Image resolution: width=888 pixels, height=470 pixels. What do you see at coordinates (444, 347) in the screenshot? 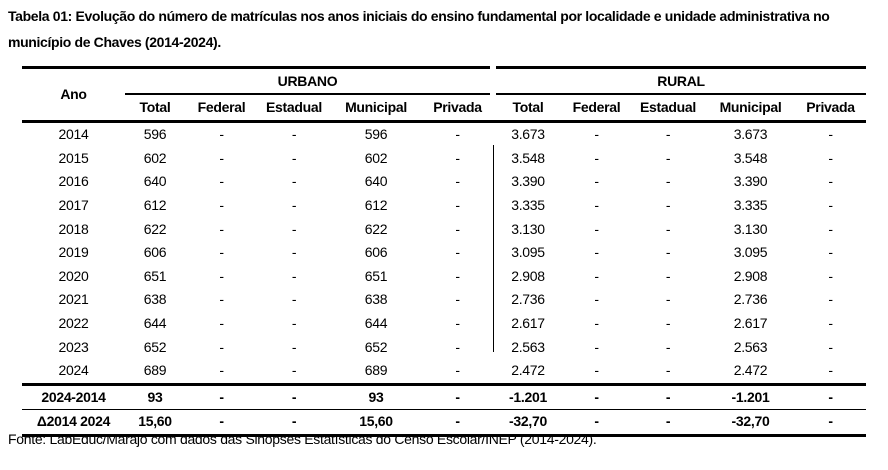
I see `table-row: 2023 652 - - 652 - 2.563 - - 2.563 -` at bounding box center [444, 347].